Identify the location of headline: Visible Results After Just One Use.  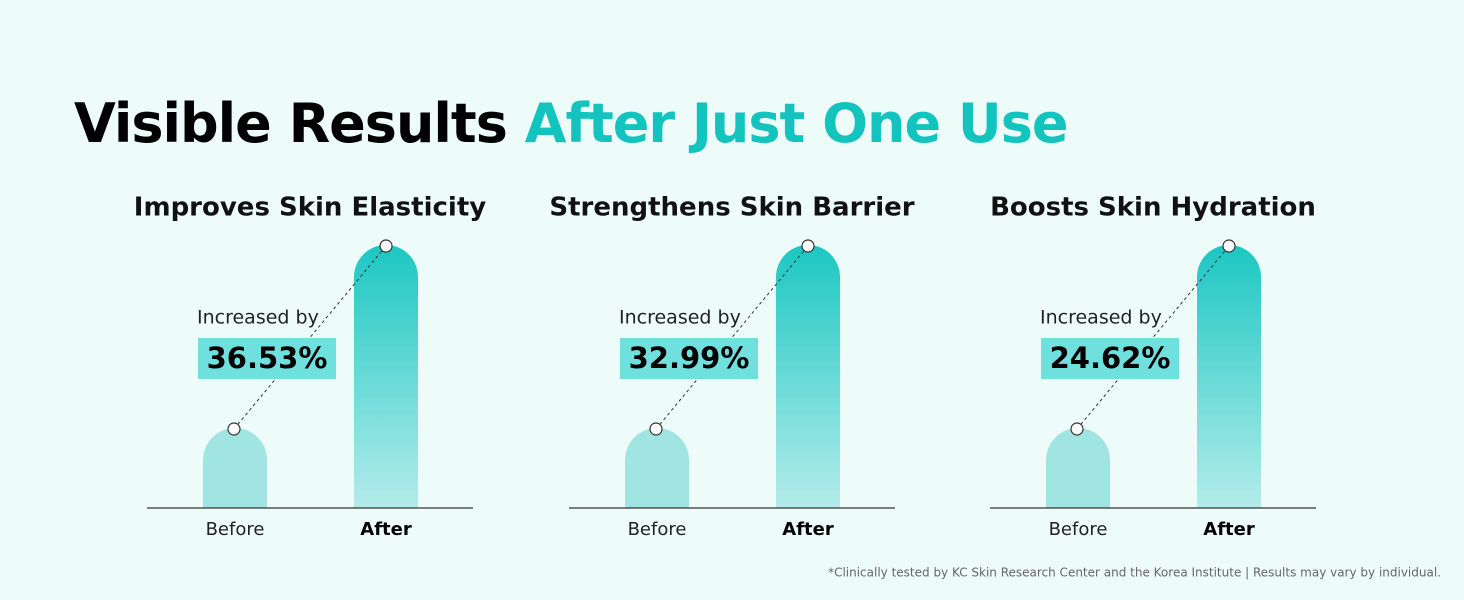
(571, 123).